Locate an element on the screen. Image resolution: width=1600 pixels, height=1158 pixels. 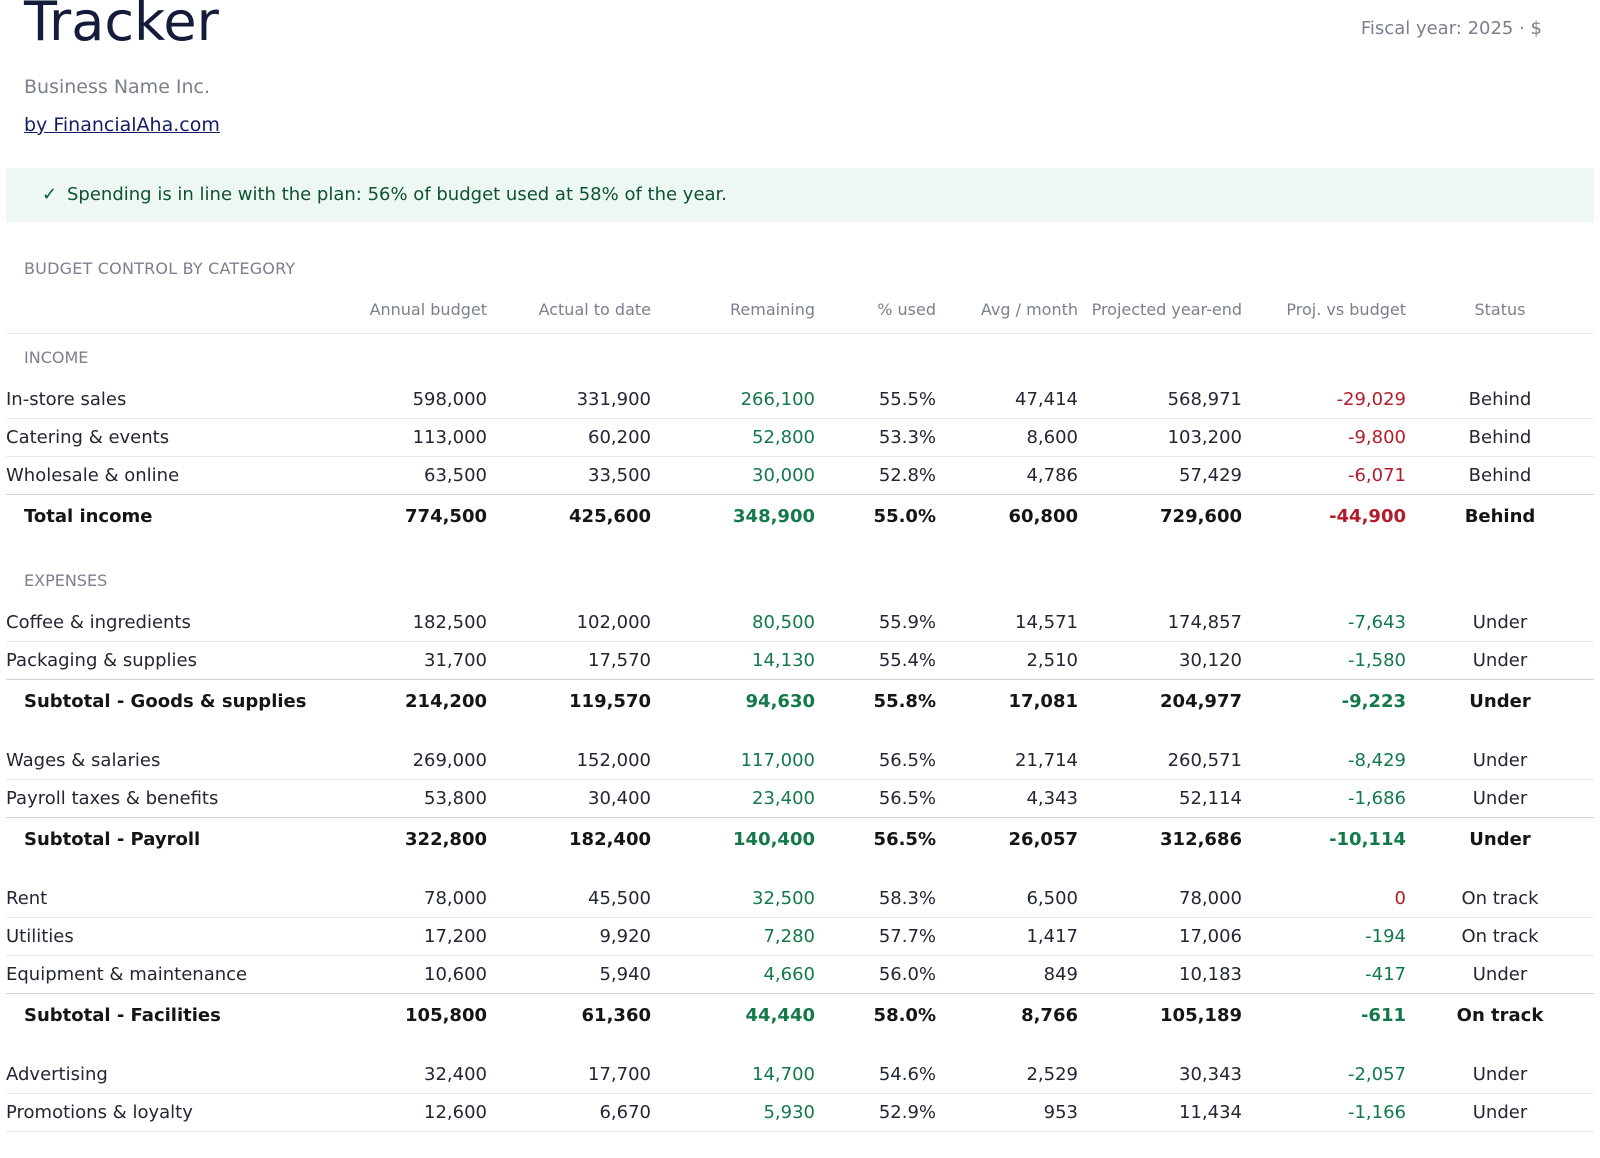
row-label: Payroll taxes & benefits is located at coordinates (172, 798).